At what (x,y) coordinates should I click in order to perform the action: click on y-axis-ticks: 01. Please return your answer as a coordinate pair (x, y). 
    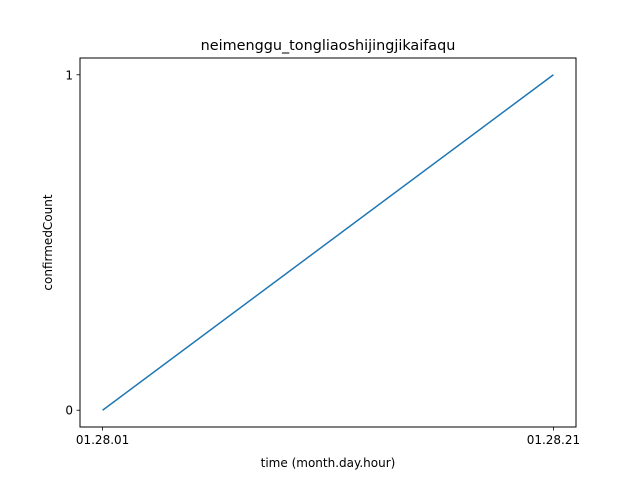
    Looking at the image, I should click on (72, 243).